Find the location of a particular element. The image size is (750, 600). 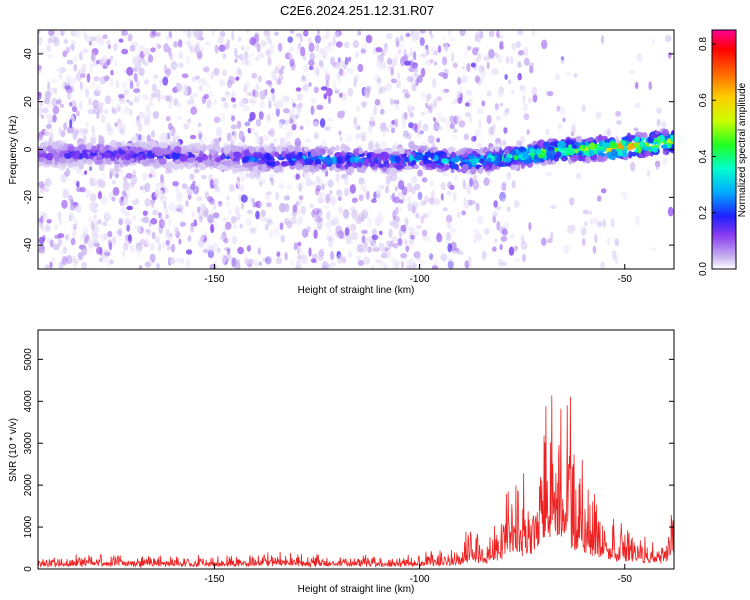

colorbar-gradient is located at coordinates (724, 149).